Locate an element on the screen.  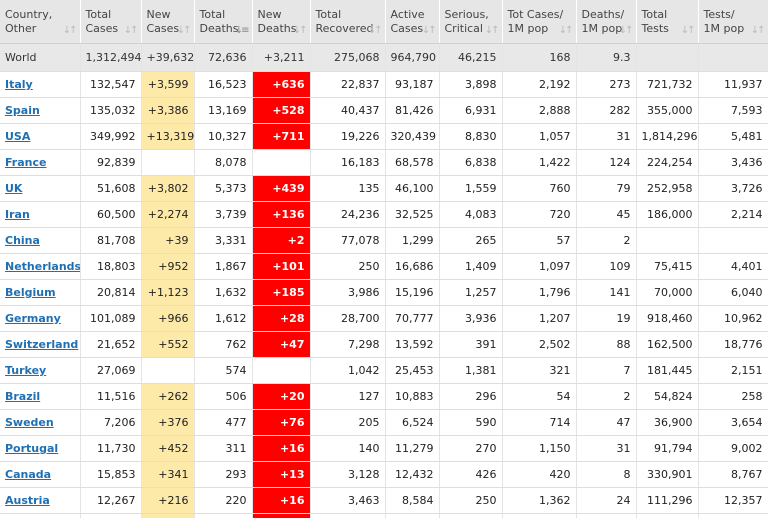
cell-tot-cases-1m-pop: 2,502 is located at coordinates (539, 344).